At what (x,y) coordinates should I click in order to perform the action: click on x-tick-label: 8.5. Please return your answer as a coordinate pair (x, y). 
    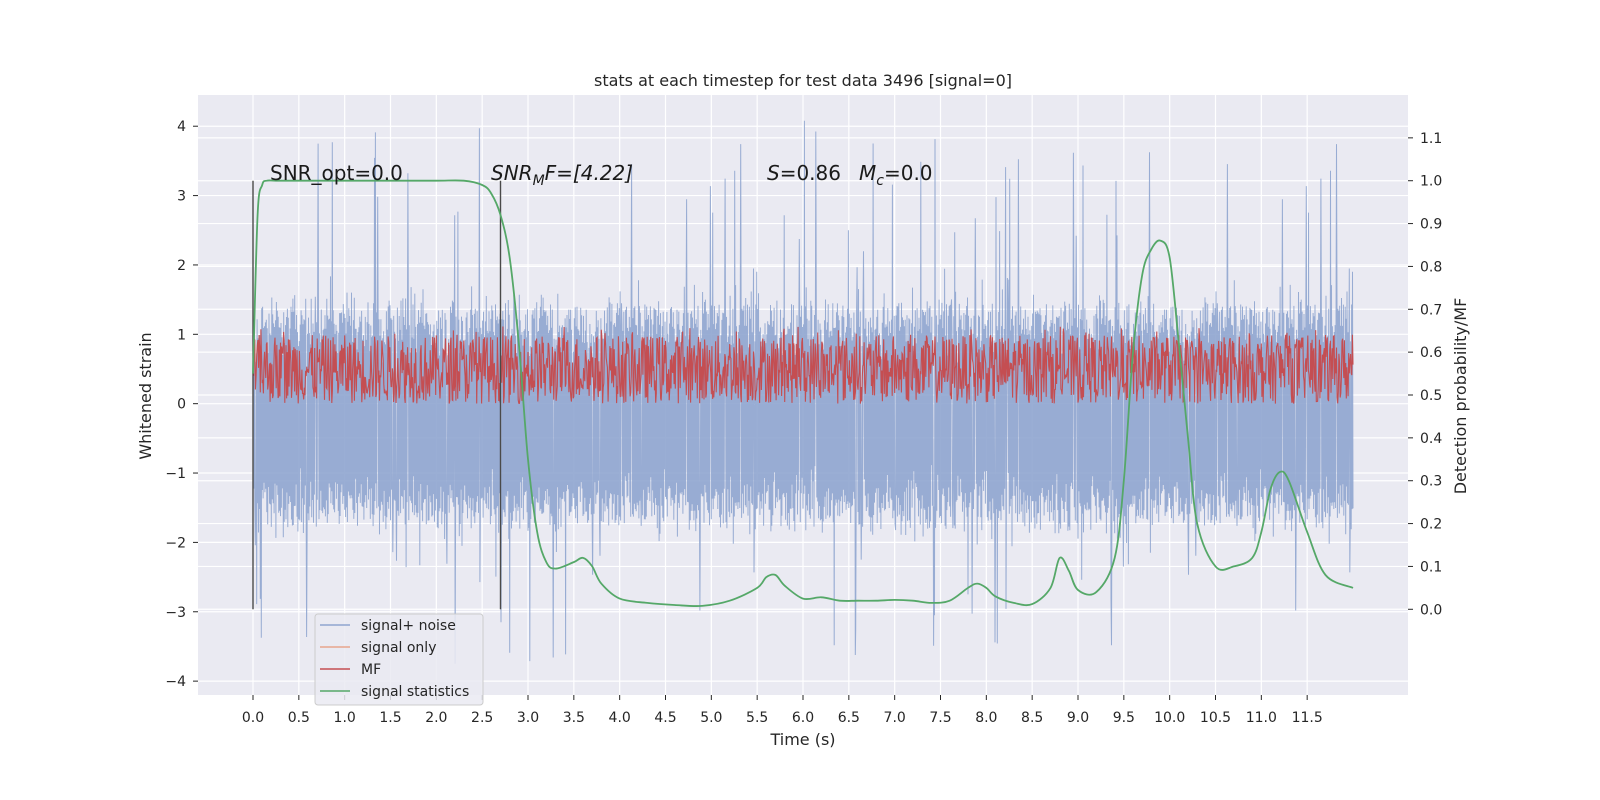
    Looking at the image, I should click on (1032, 718).